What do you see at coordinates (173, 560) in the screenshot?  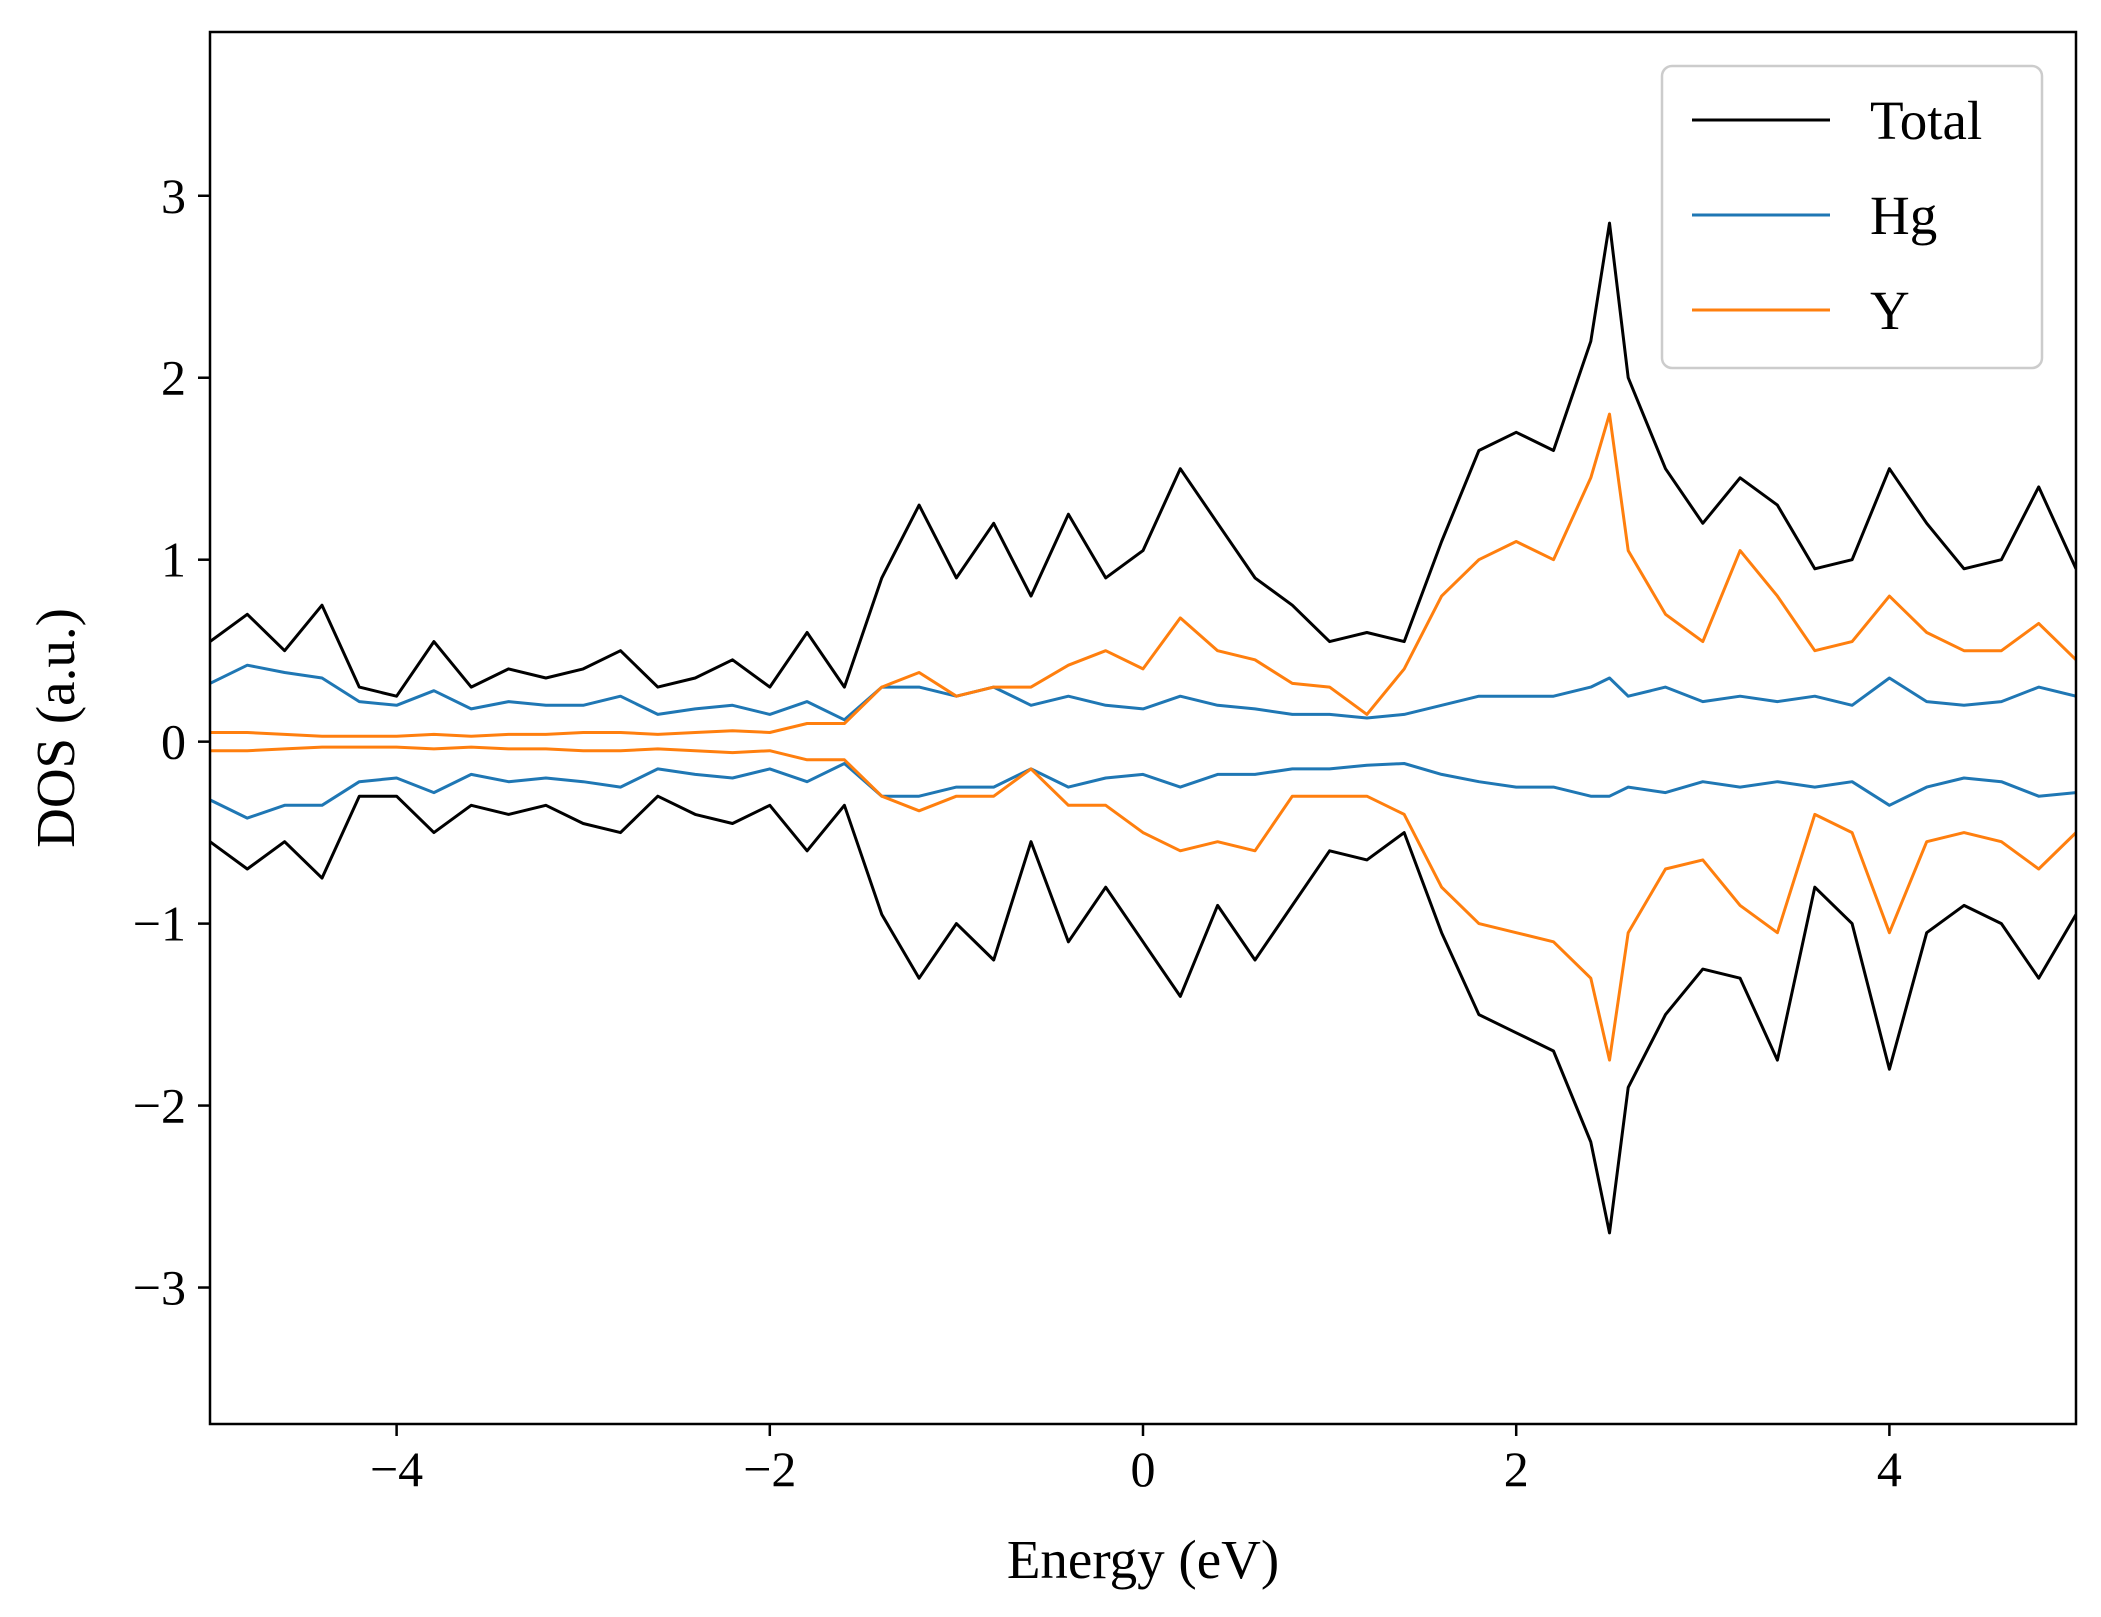 I see `y-tick-label: 1` at bounding box center [173, 560].